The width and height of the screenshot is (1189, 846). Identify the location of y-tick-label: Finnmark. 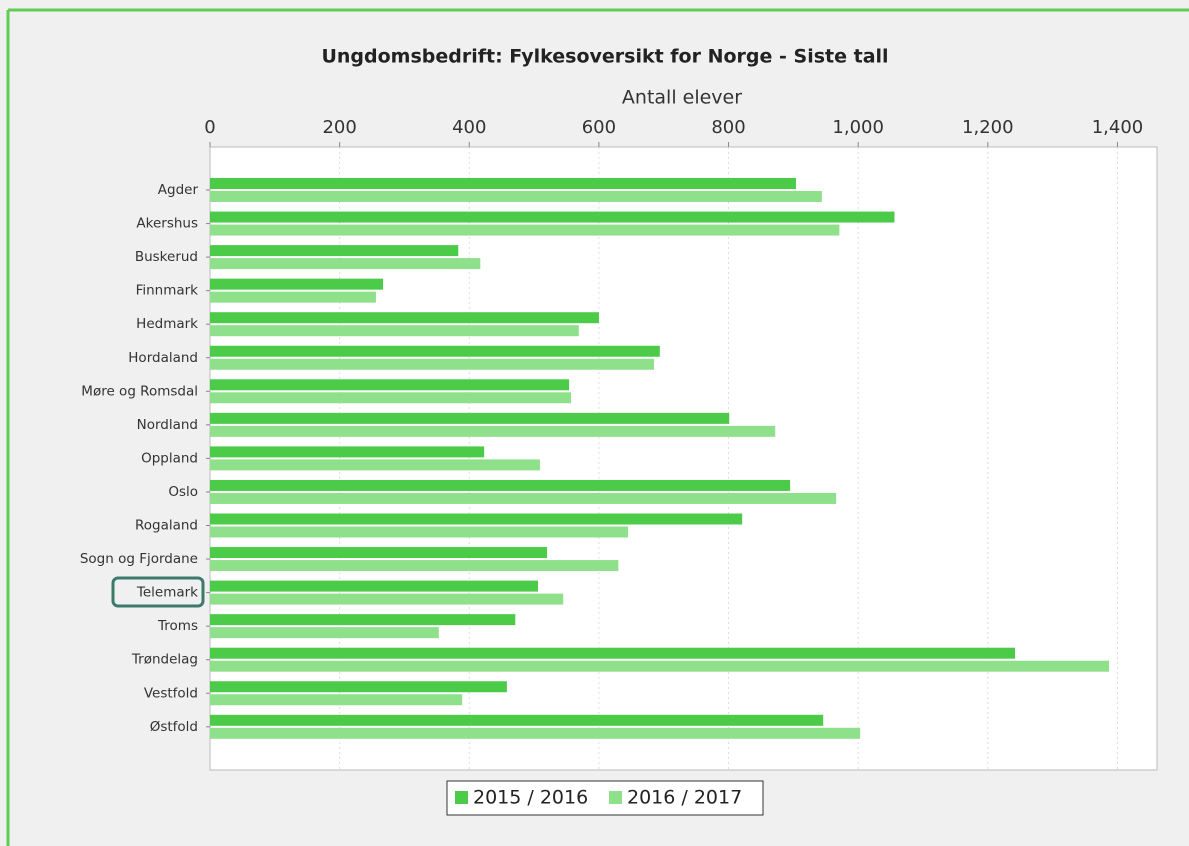
(167, 291).